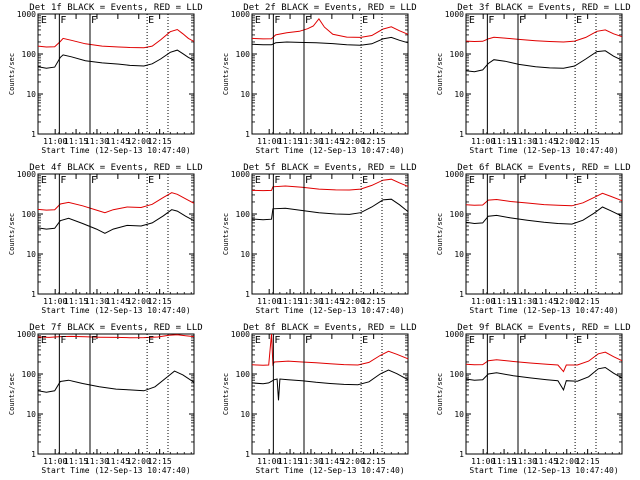  I want to click on panel-title: Det 6f BLACK = Events, RED = LLD, so click(543, 168).